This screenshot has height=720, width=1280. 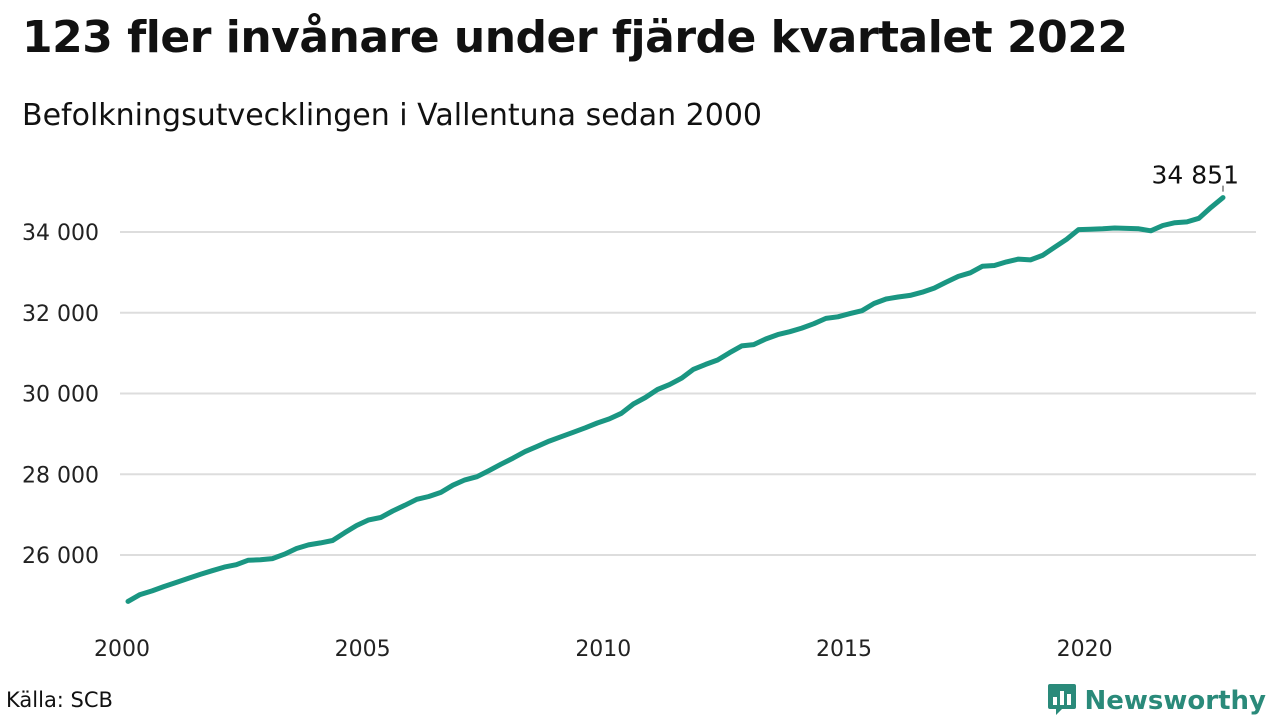 I want to click on y-tick-label: 32 000, so click(x=60, y=314).